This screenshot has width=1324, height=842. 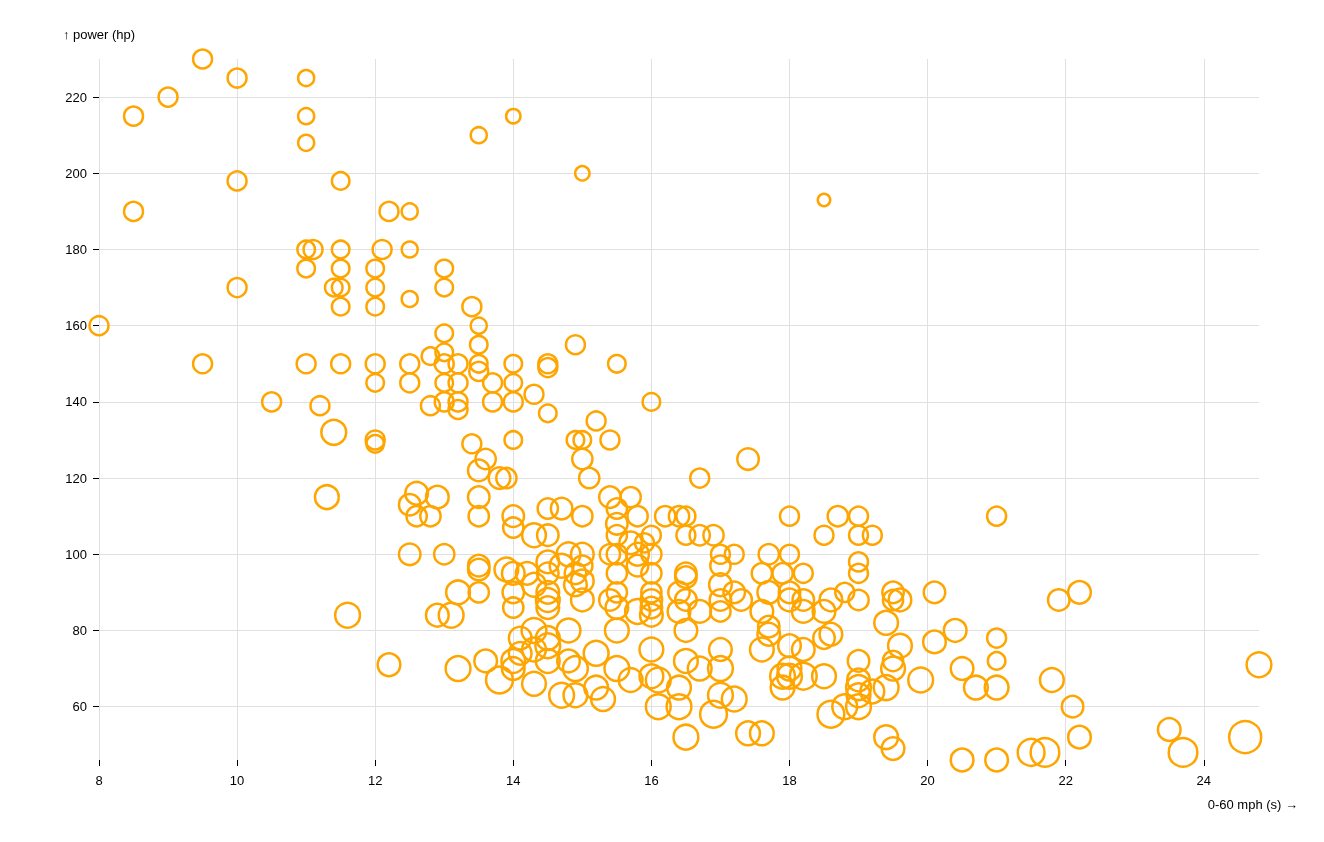 I want to click on y-tick-label: 180, so click(x=76, y=249).